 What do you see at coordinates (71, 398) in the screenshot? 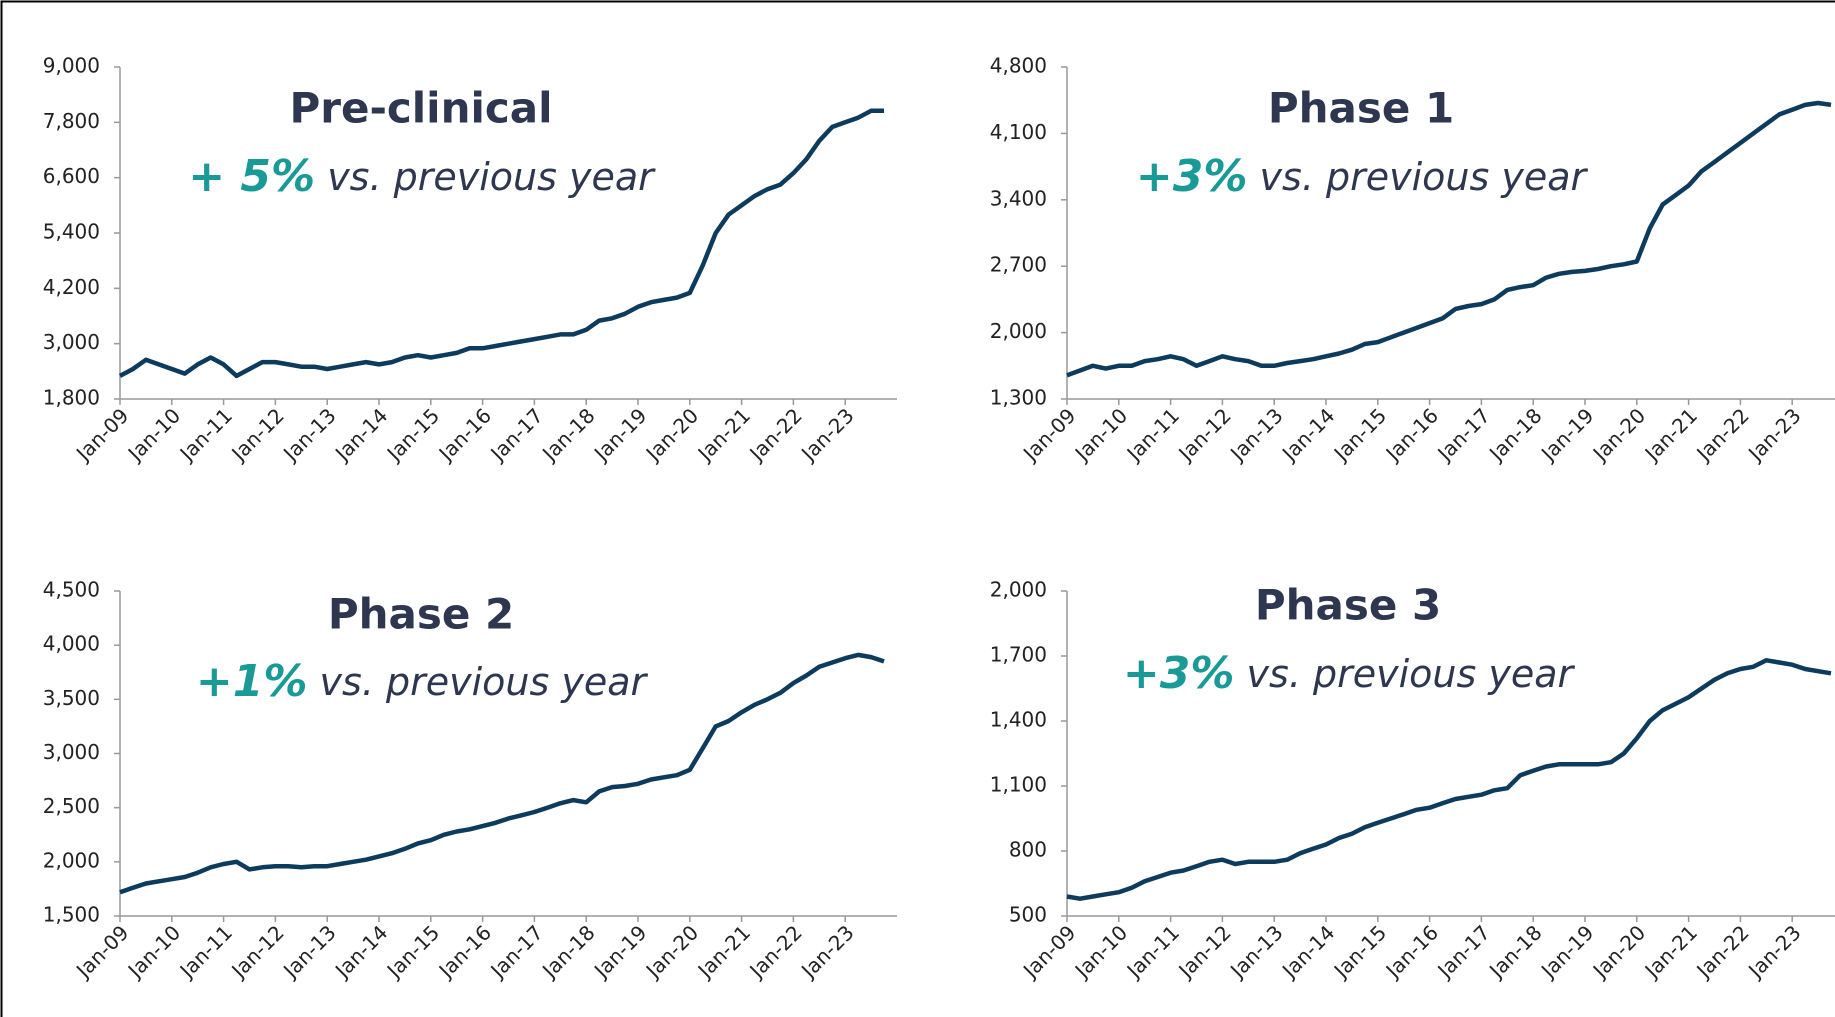
I see `y-tick-label: 1,800` at bounding box center [71, 398].